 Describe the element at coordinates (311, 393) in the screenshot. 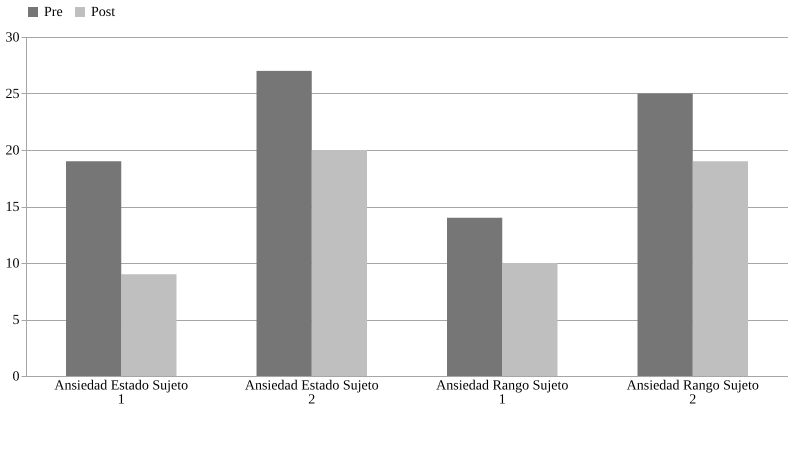

I see `x-tick-label: Ansiedad Estado Sujeto 2` at that location.